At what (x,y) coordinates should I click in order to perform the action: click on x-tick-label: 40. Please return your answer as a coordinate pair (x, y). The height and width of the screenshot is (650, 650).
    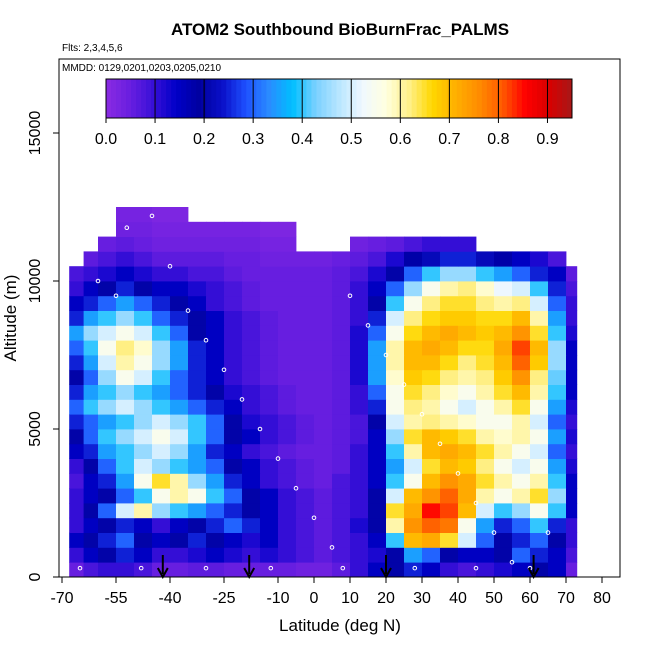
    Looking at the image, I should click on (458, 598).